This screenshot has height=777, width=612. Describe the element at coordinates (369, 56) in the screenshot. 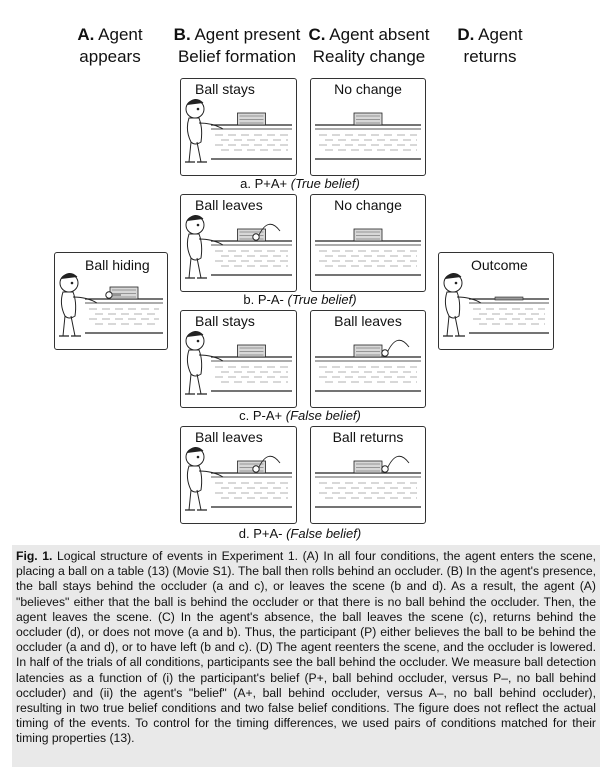

I see `column-subtitle: Reality change` at that location.